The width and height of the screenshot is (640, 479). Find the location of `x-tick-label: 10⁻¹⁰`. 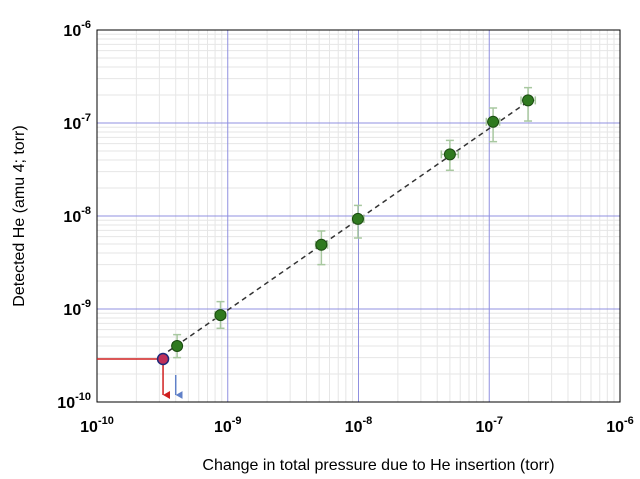

x-tick-label: 10⁻¹⁰ is located at coordinates (97, 425).